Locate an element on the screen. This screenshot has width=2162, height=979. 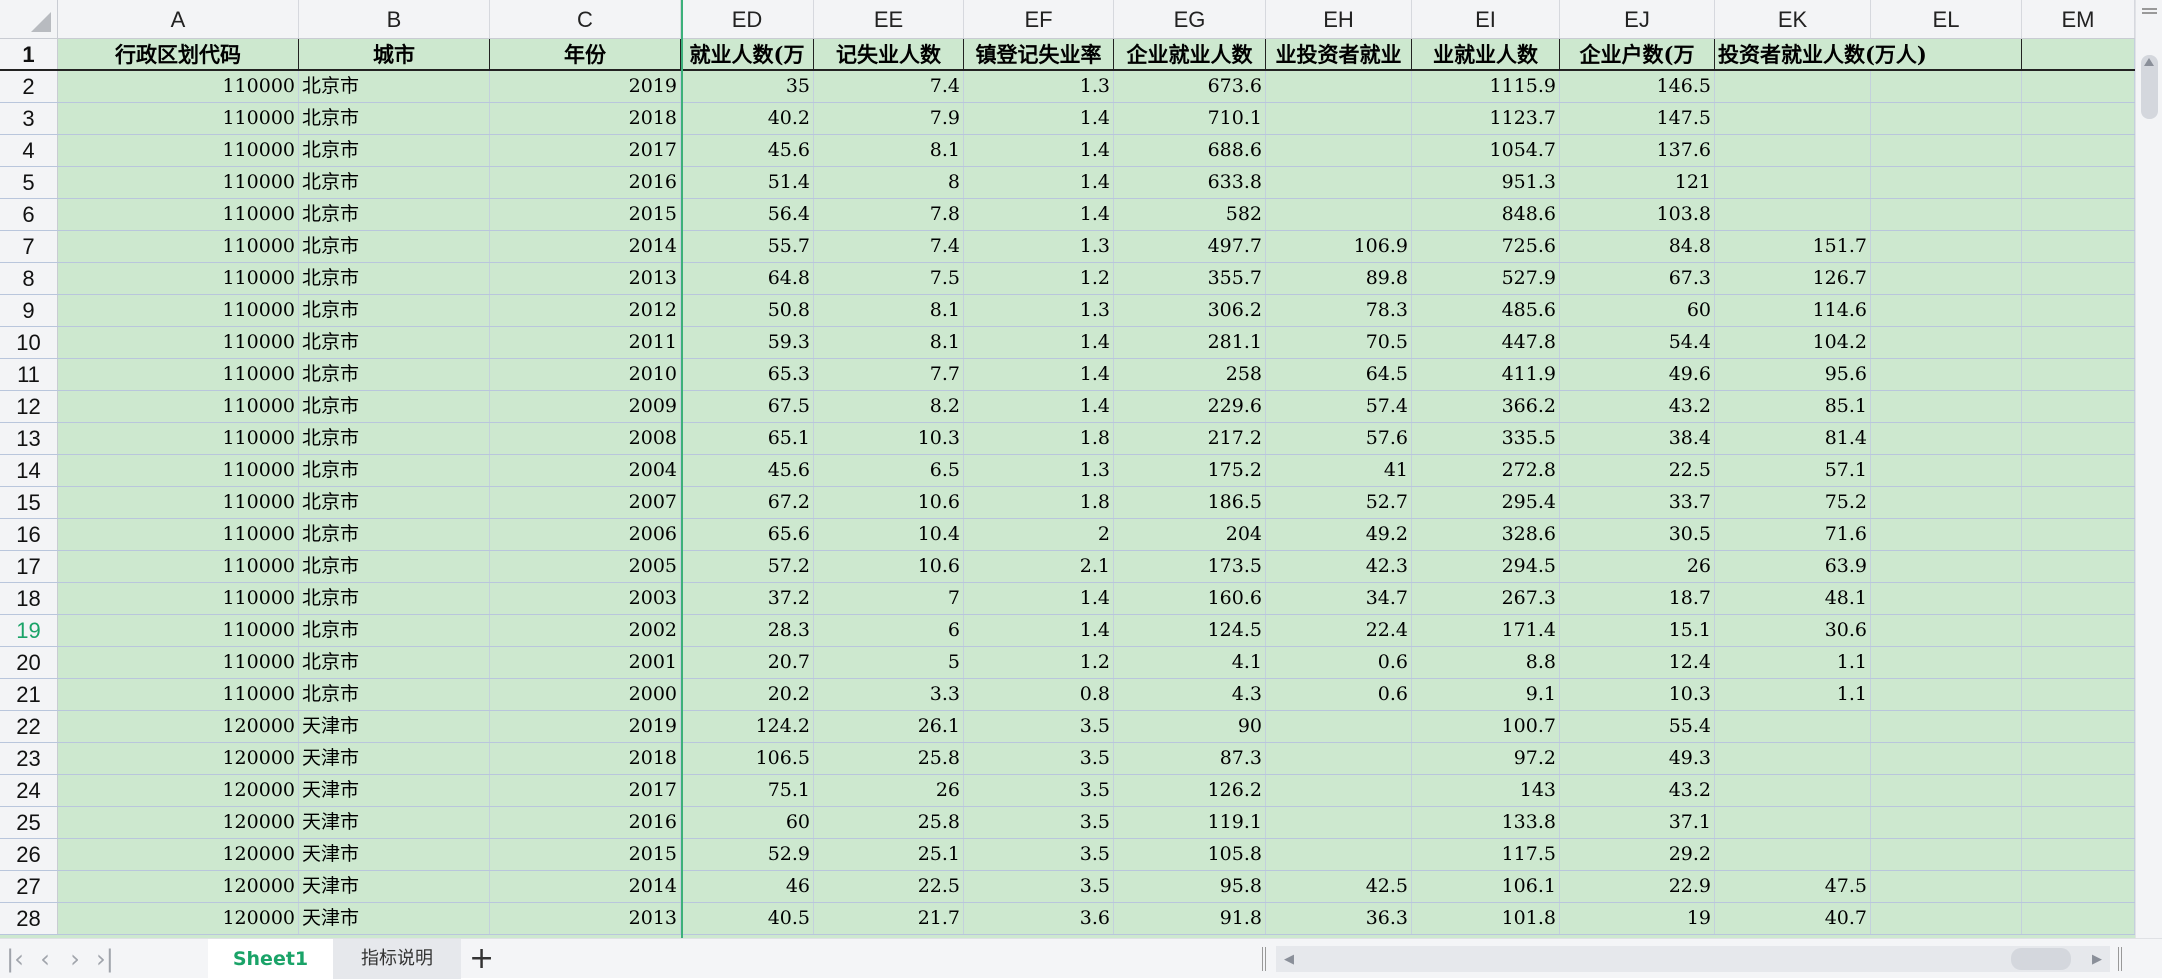
cell-EI: 1123.7 is located at coordinates (1486, 118).